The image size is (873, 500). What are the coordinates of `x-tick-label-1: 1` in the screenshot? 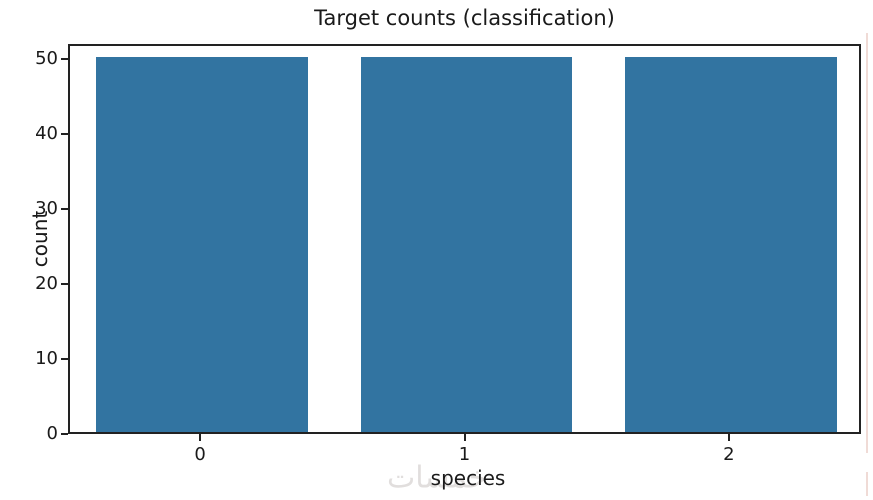 It's located at (464, 454).